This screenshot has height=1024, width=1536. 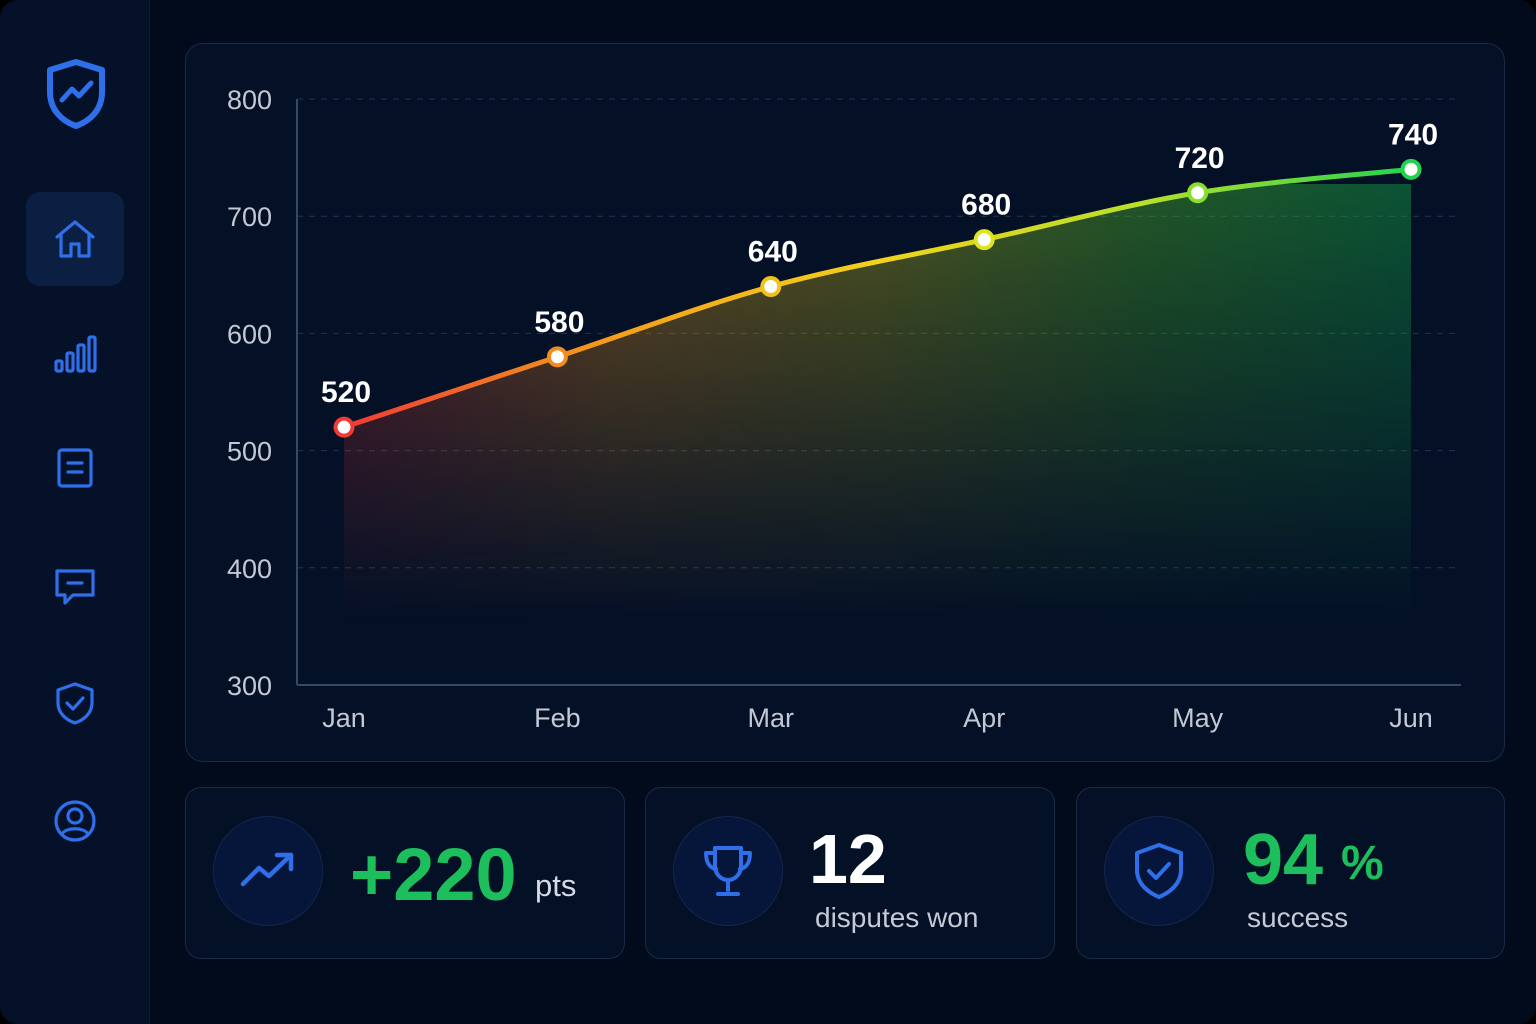 I want to click on data-label: 640, so click(x=773, y=252).